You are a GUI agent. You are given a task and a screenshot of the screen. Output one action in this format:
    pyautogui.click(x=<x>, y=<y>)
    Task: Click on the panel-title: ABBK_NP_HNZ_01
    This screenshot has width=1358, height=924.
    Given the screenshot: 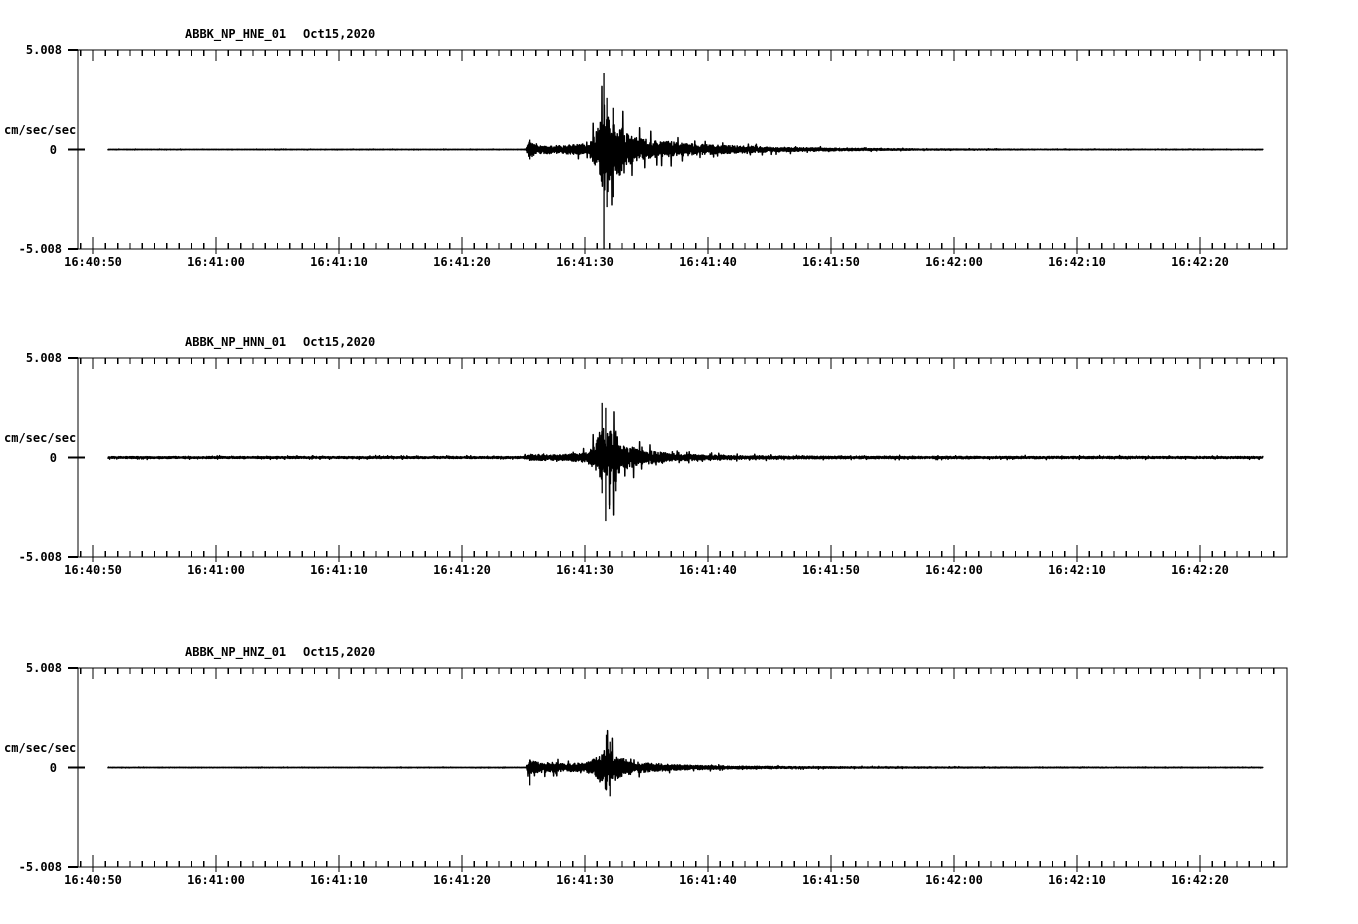 What is the action you would take?
    pyautogui.click(x=236, y=652)
    